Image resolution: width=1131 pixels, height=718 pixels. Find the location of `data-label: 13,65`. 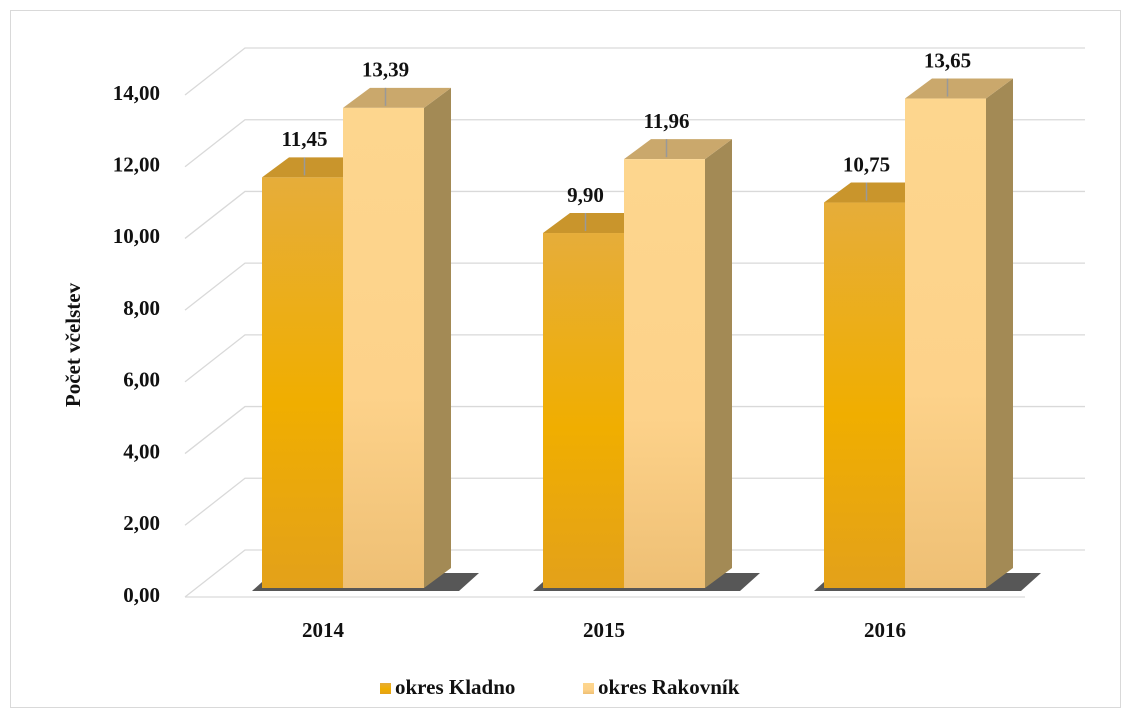

data-label: 13,65 is located at coordinates (947, 60).